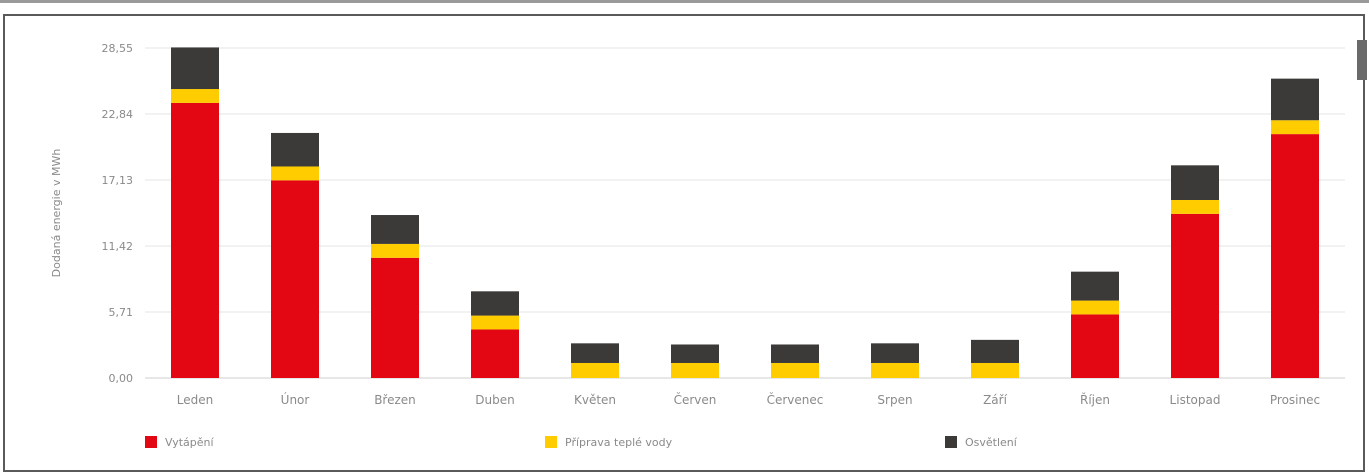 The image size is (1369, 475). Describe the element at coordinates (991, 442) in the screenshot. I see `legend-label: Osvětlení` at that location.